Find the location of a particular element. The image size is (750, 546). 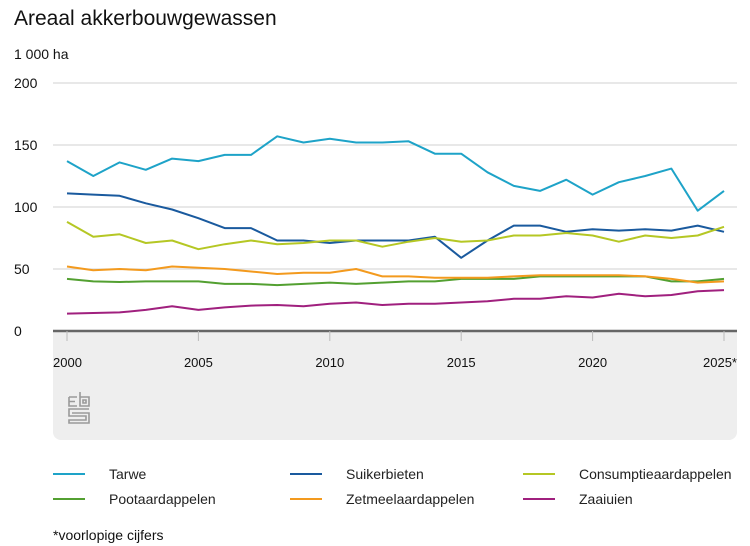

y-tick-label: 100 is located at coordinates (26, 207).